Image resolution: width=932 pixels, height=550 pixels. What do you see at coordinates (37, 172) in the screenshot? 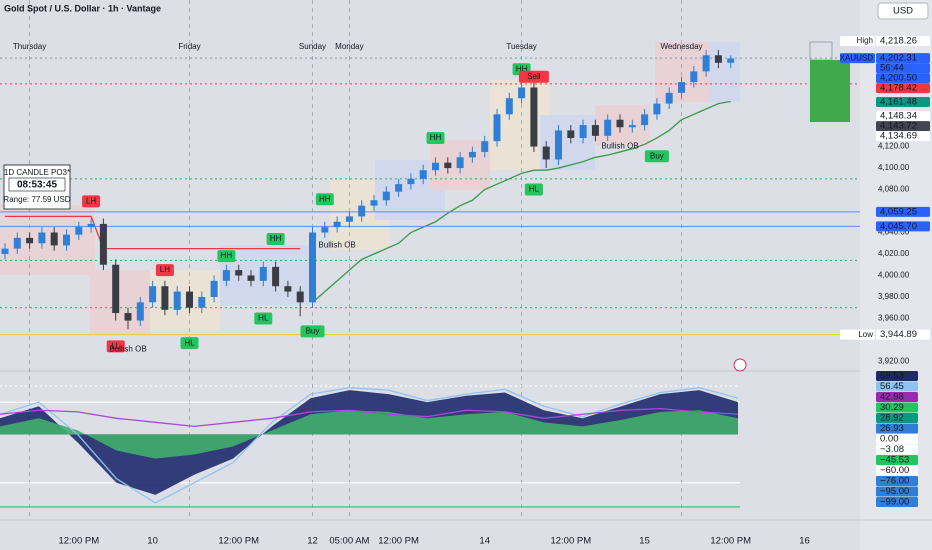
I see `info-box-title: 1D CANDLE PO3*` at bounding box center [37, 172].